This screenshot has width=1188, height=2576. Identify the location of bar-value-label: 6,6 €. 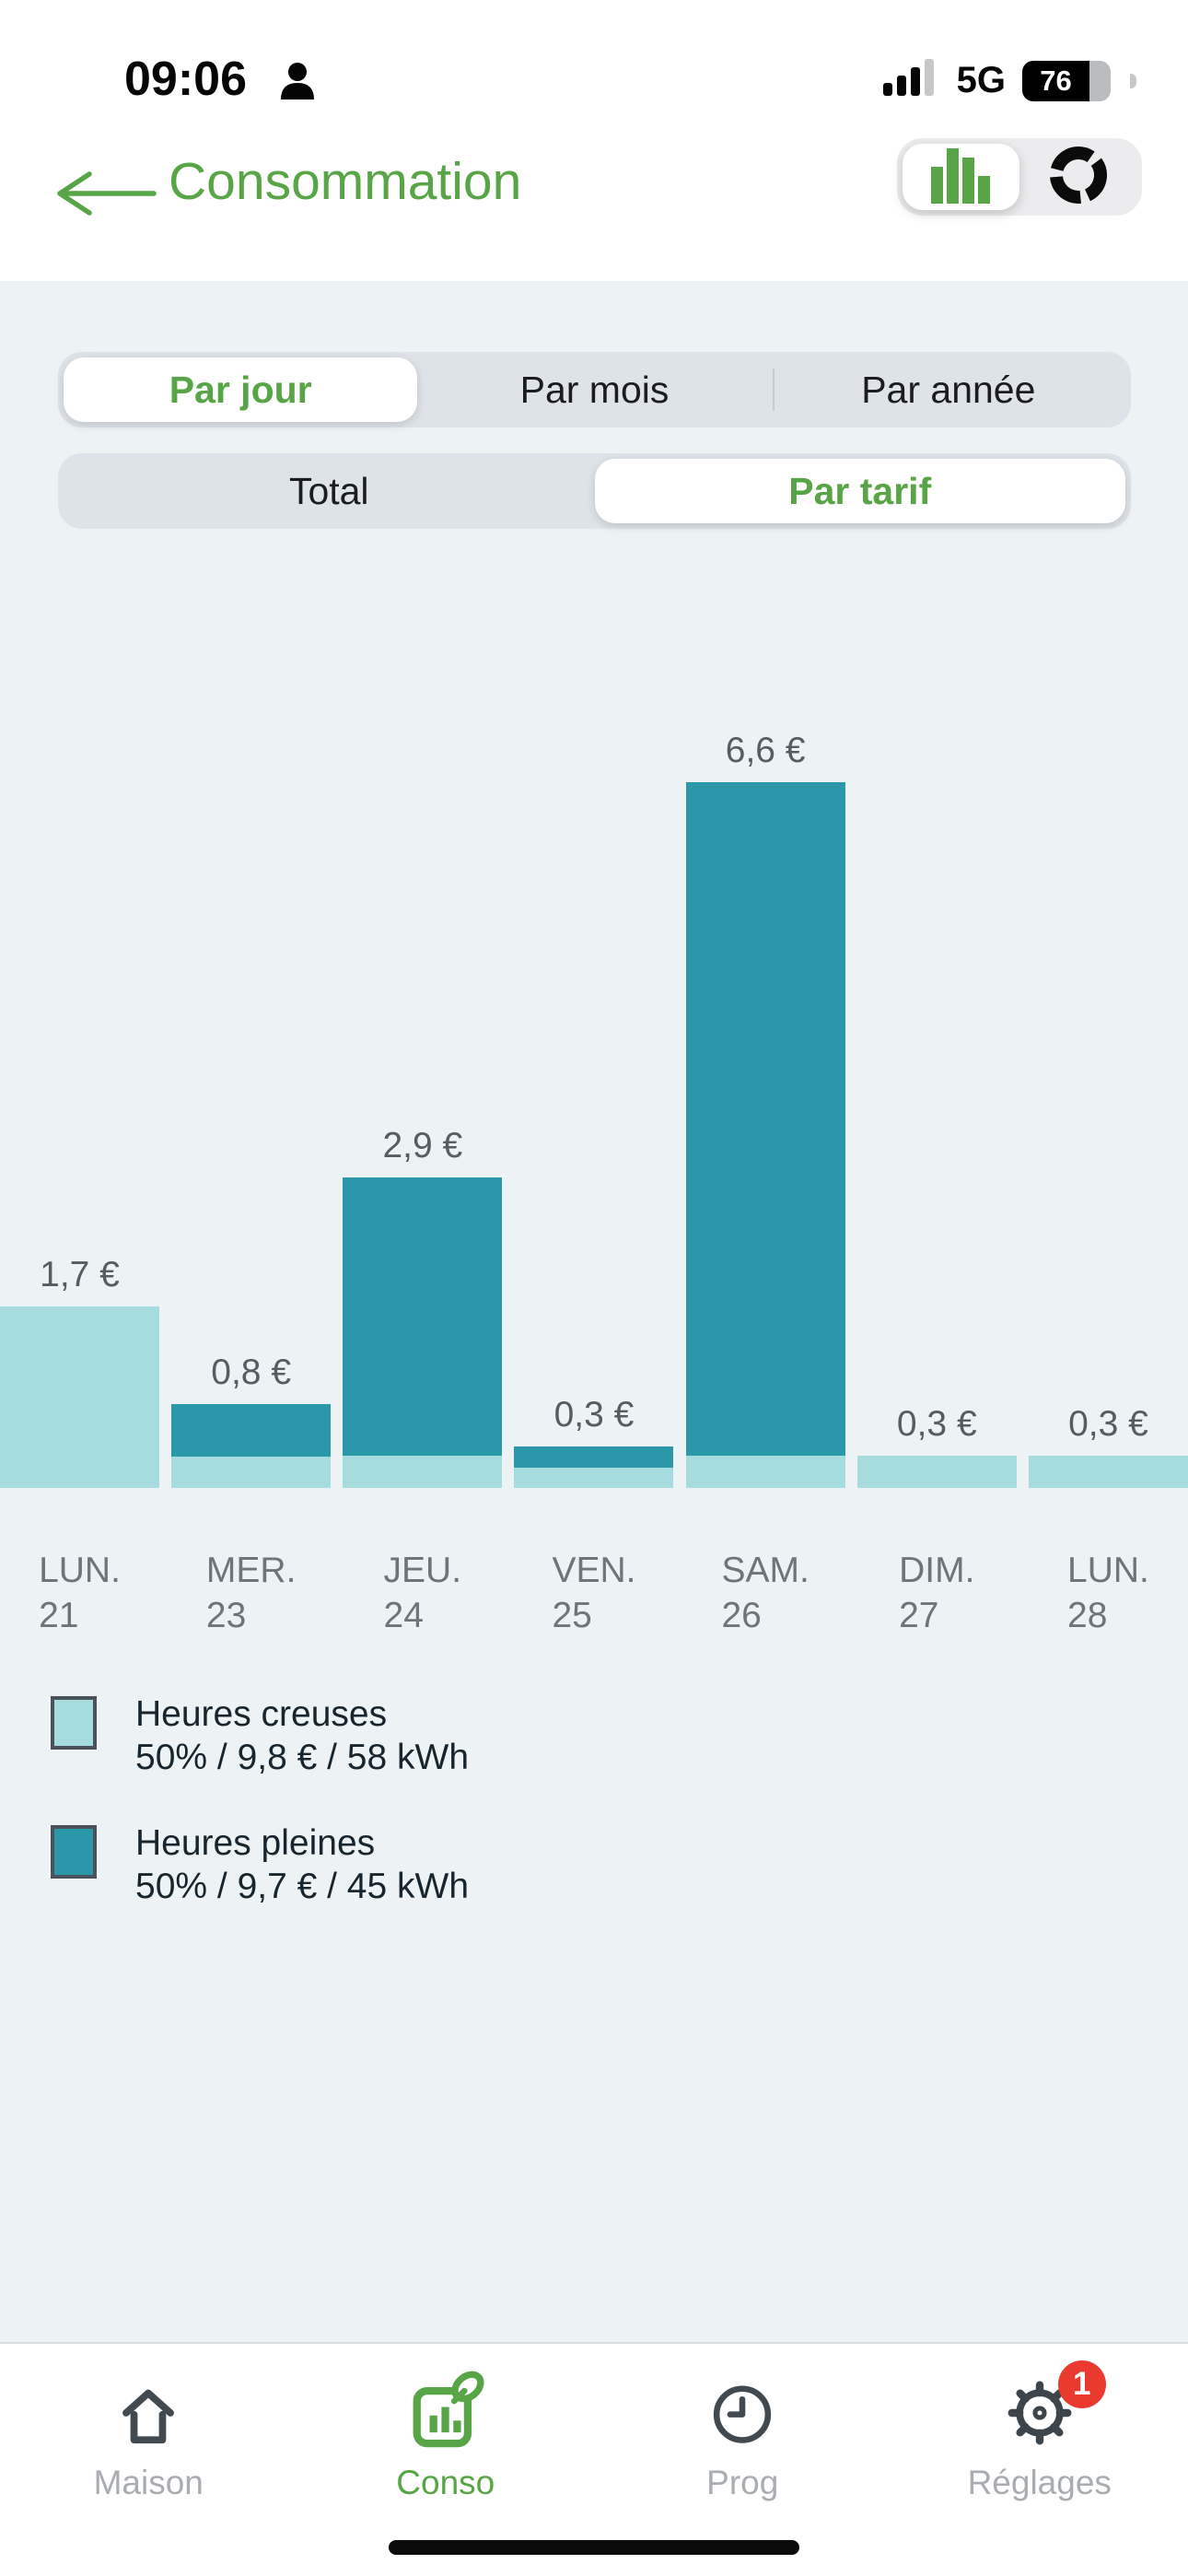
(765, 750).